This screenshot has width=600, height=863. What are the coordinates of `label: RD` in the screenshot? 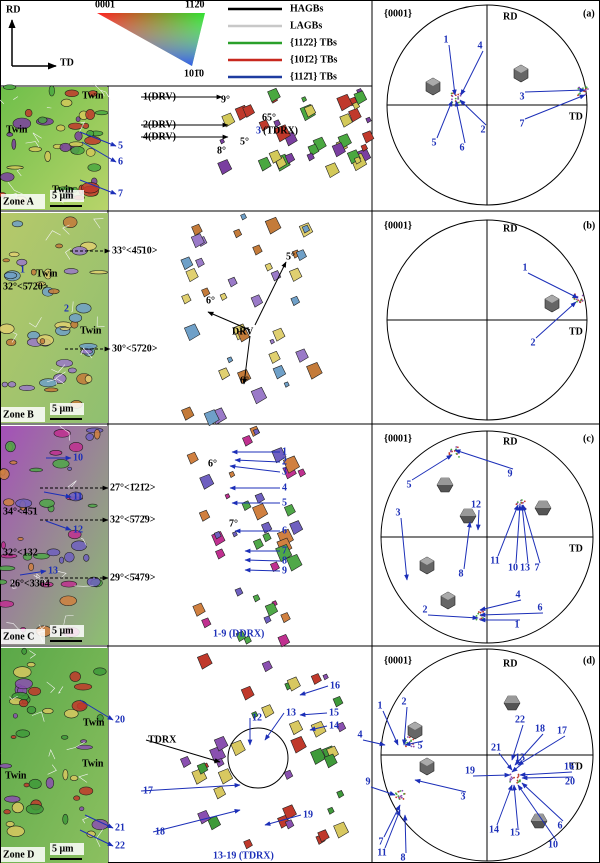 It's located at (510, 441).